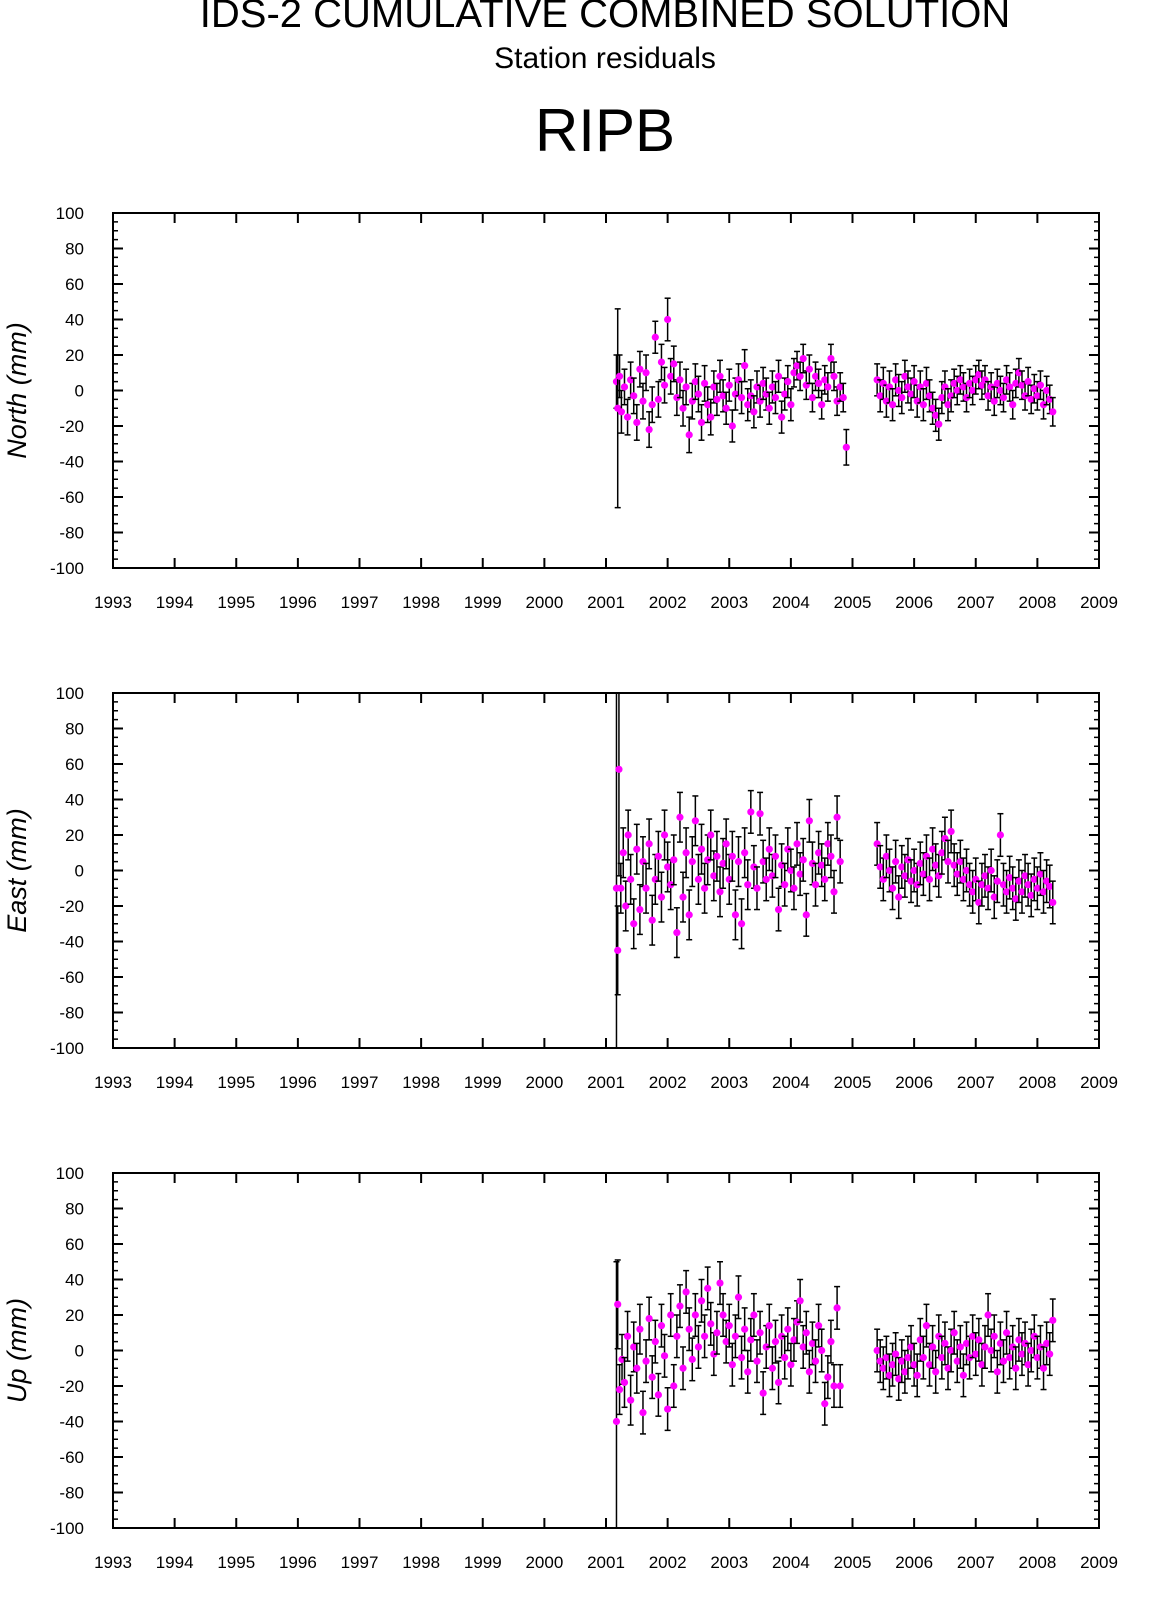  Describe the element at coordinates (729, 1082) in the screenshot. I see `east-x-tick-label: 2003` at that location.